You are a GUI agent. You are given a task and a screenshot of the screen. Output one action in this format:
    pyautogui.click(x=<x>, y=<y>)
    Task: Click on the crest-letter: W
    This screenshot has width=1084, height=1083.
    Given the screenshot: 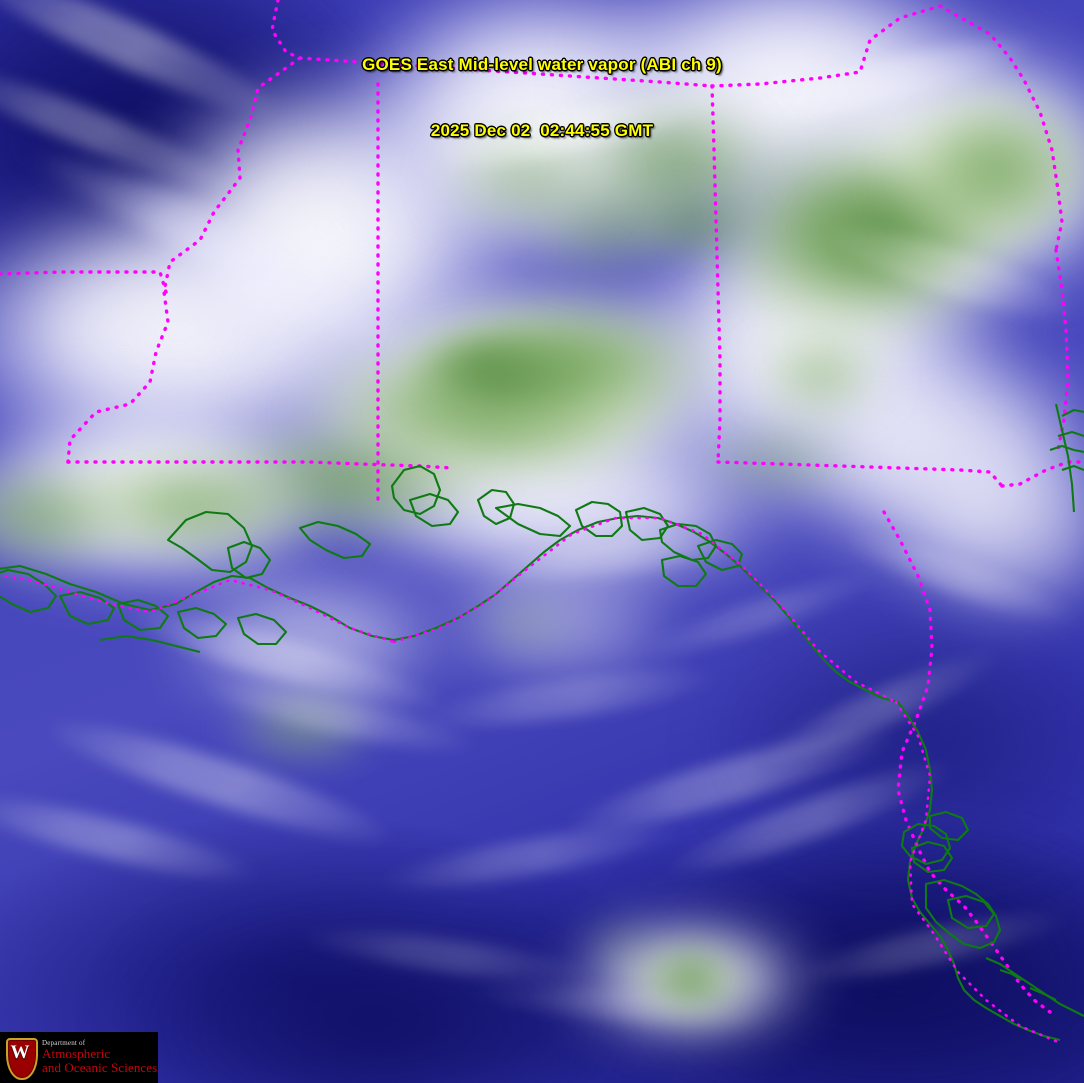 What is the action you would take?
    pyautogui.click(x=20, y=1052)
    